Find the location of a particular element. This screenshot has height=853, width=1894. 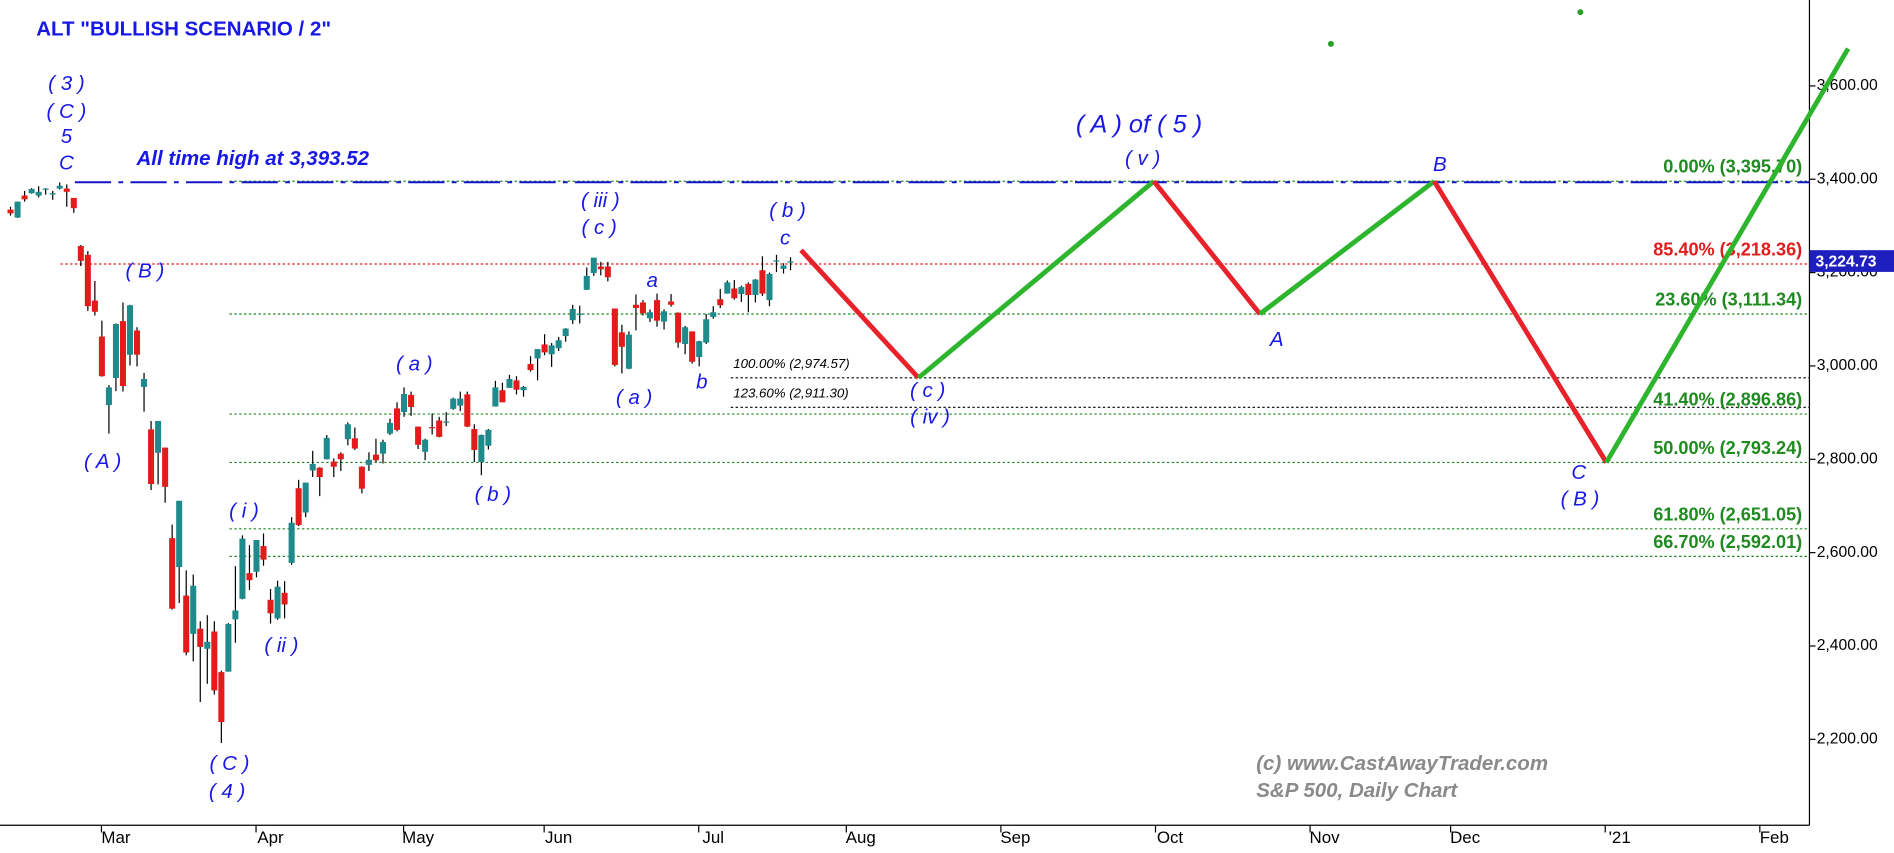

y-tick-label: 3,400.00 is located at coordinates (1847, 178).